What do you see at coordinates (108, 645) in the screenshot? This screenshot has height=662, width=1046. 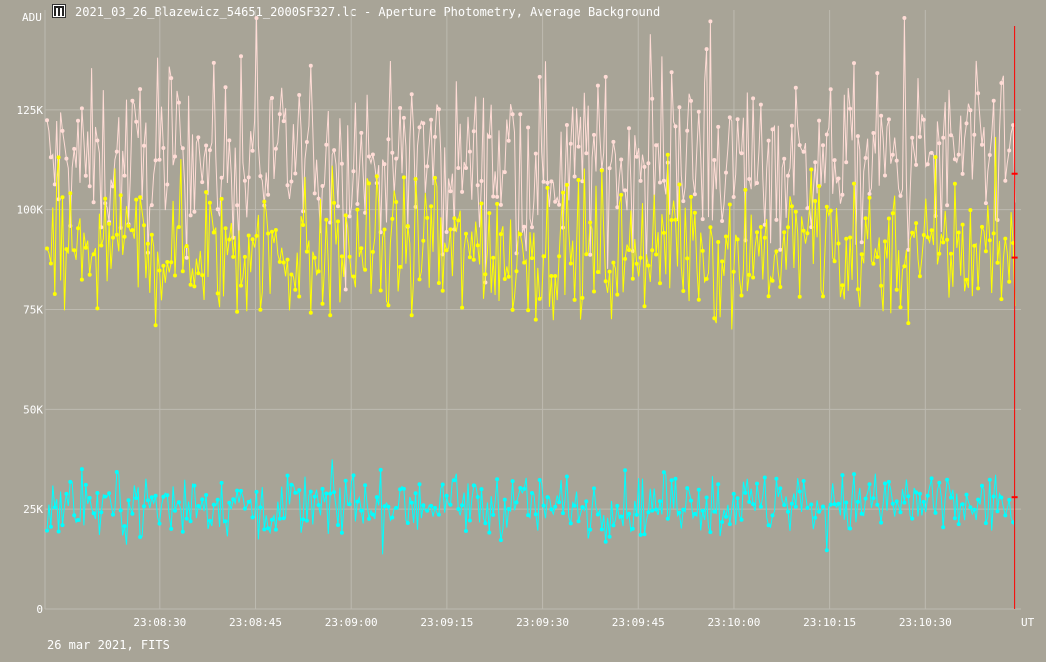 I see `footer-date-source: 26 mar 2021, FITS` at bounding box center [108, 645].